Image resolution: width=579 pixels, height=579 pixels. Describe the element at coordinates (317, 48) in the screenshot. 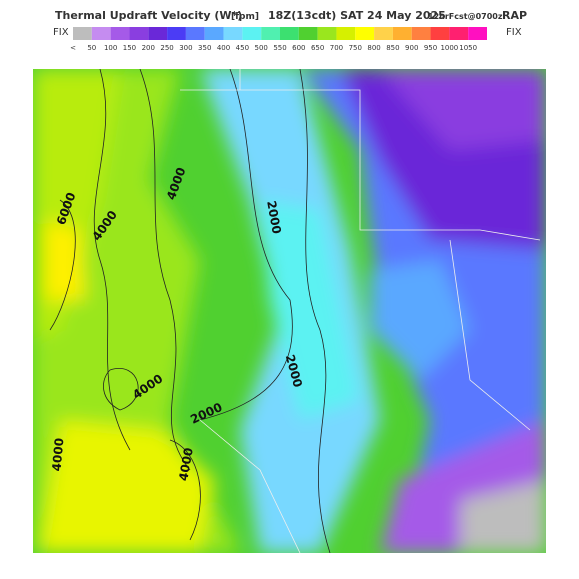

I see `colorbar-label: 650` at that location.